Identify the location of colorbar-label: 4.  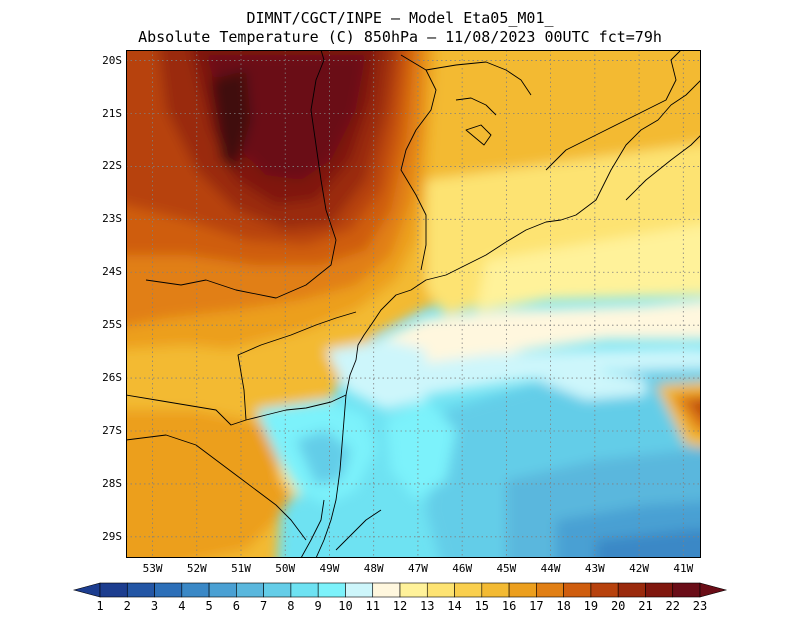
(182, 606).